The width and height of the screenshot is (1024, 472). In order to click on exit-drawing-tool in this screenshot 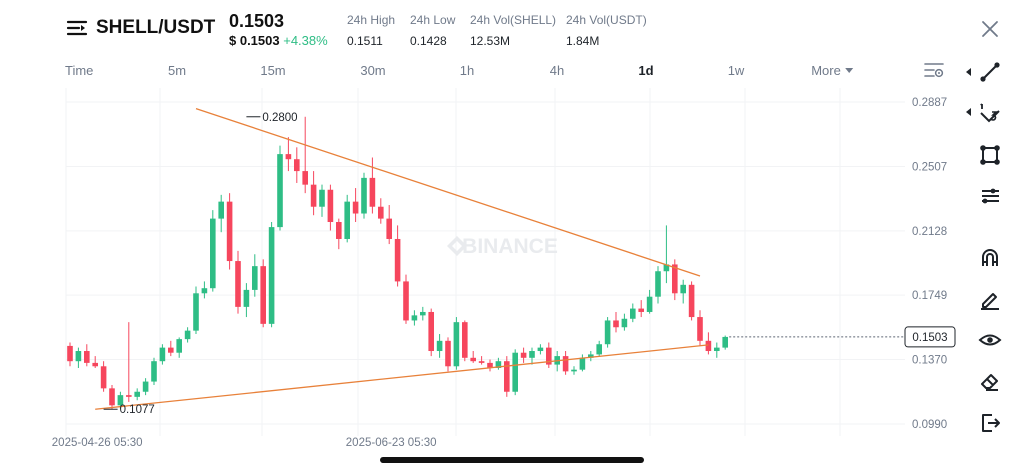, I will do `click(990, 423)`.